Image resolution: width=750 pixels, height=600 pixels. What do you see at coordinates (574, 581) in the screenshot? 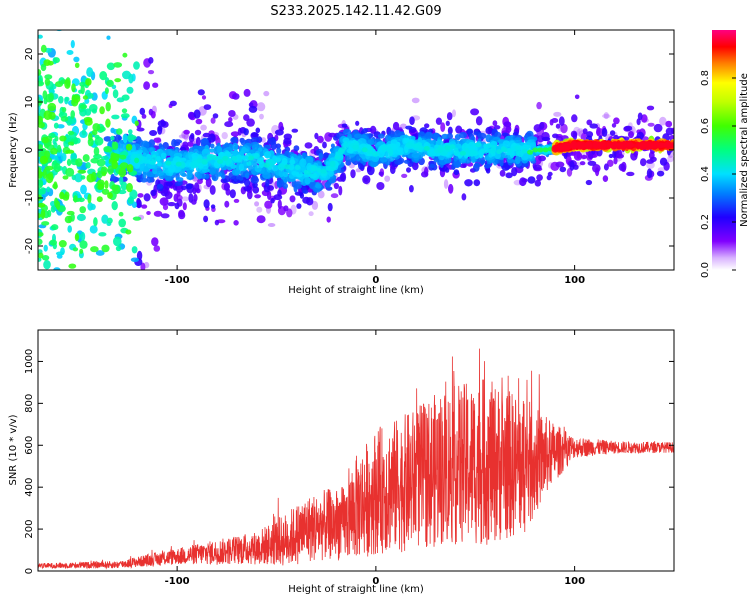
I see `x-tick-label: 100` at bounding box center [574, 581].